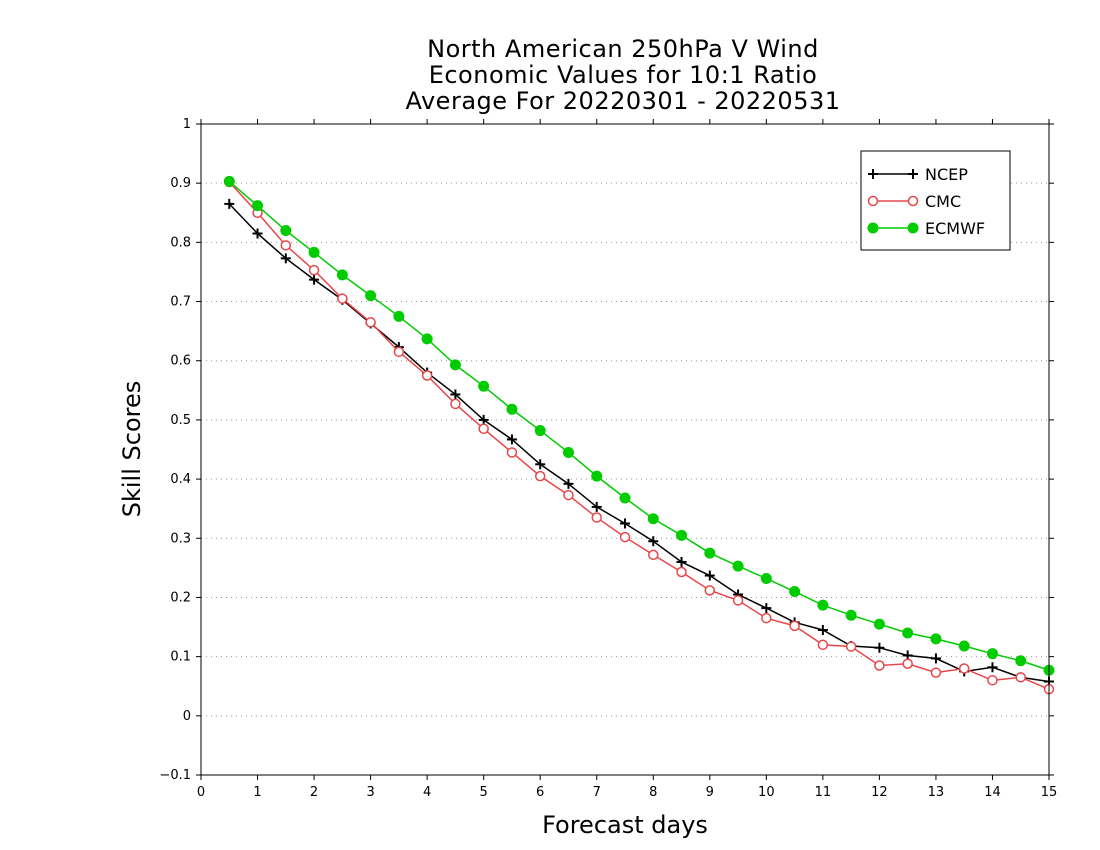 Image resolution: width=1100 pixels, height=850 pixels. Describe the element at coordinates (879, 792) in the screenshot. I see `x-tick-label: 12` at that location.